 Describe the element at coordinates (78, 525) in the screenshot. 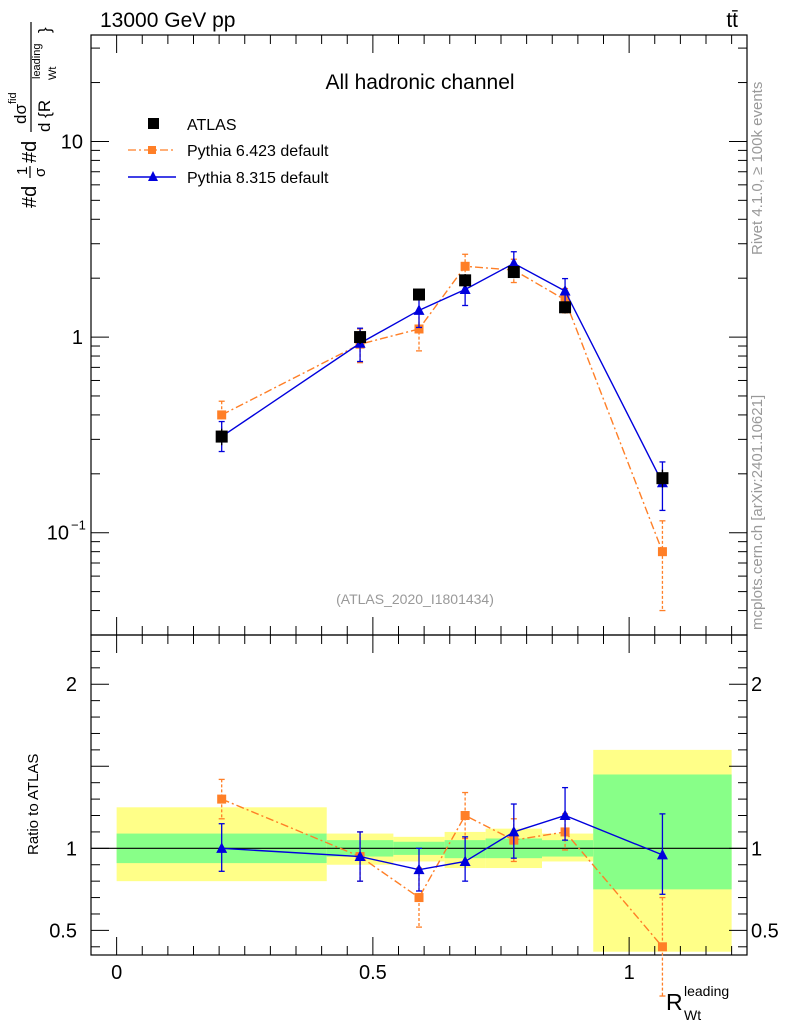

I see `main-ytick-label-exp: −1` at that location.